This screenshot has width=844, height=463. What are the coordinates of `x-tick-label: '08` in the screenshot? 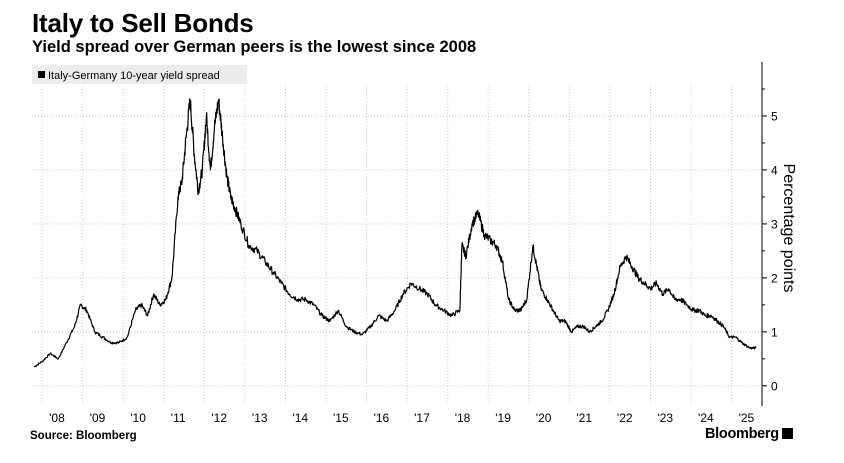 It's located at (57, 418).